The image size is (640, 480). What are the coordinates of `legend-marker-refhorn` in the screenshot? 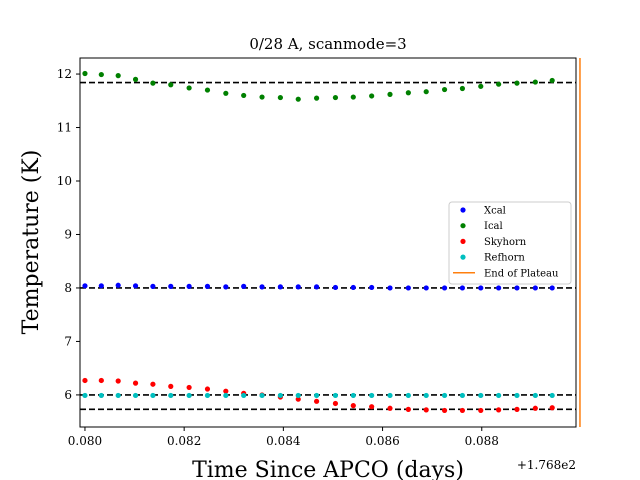 It's located at (463, 257).